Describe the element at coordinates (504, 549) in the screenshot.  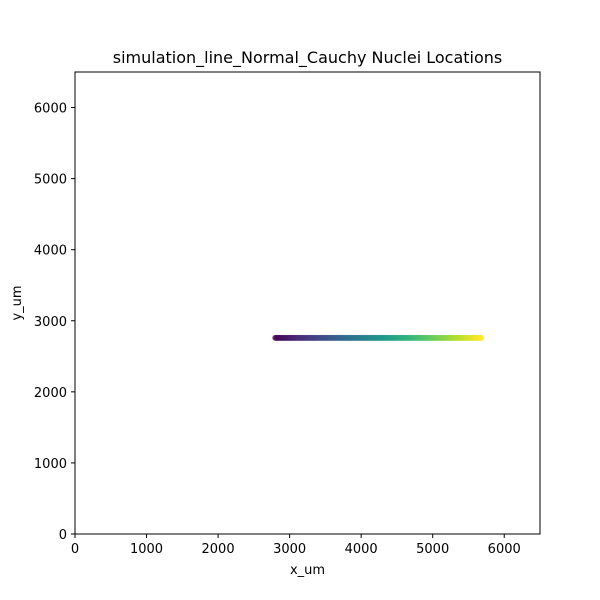
I see `x-tick-label: 6000` at that location.